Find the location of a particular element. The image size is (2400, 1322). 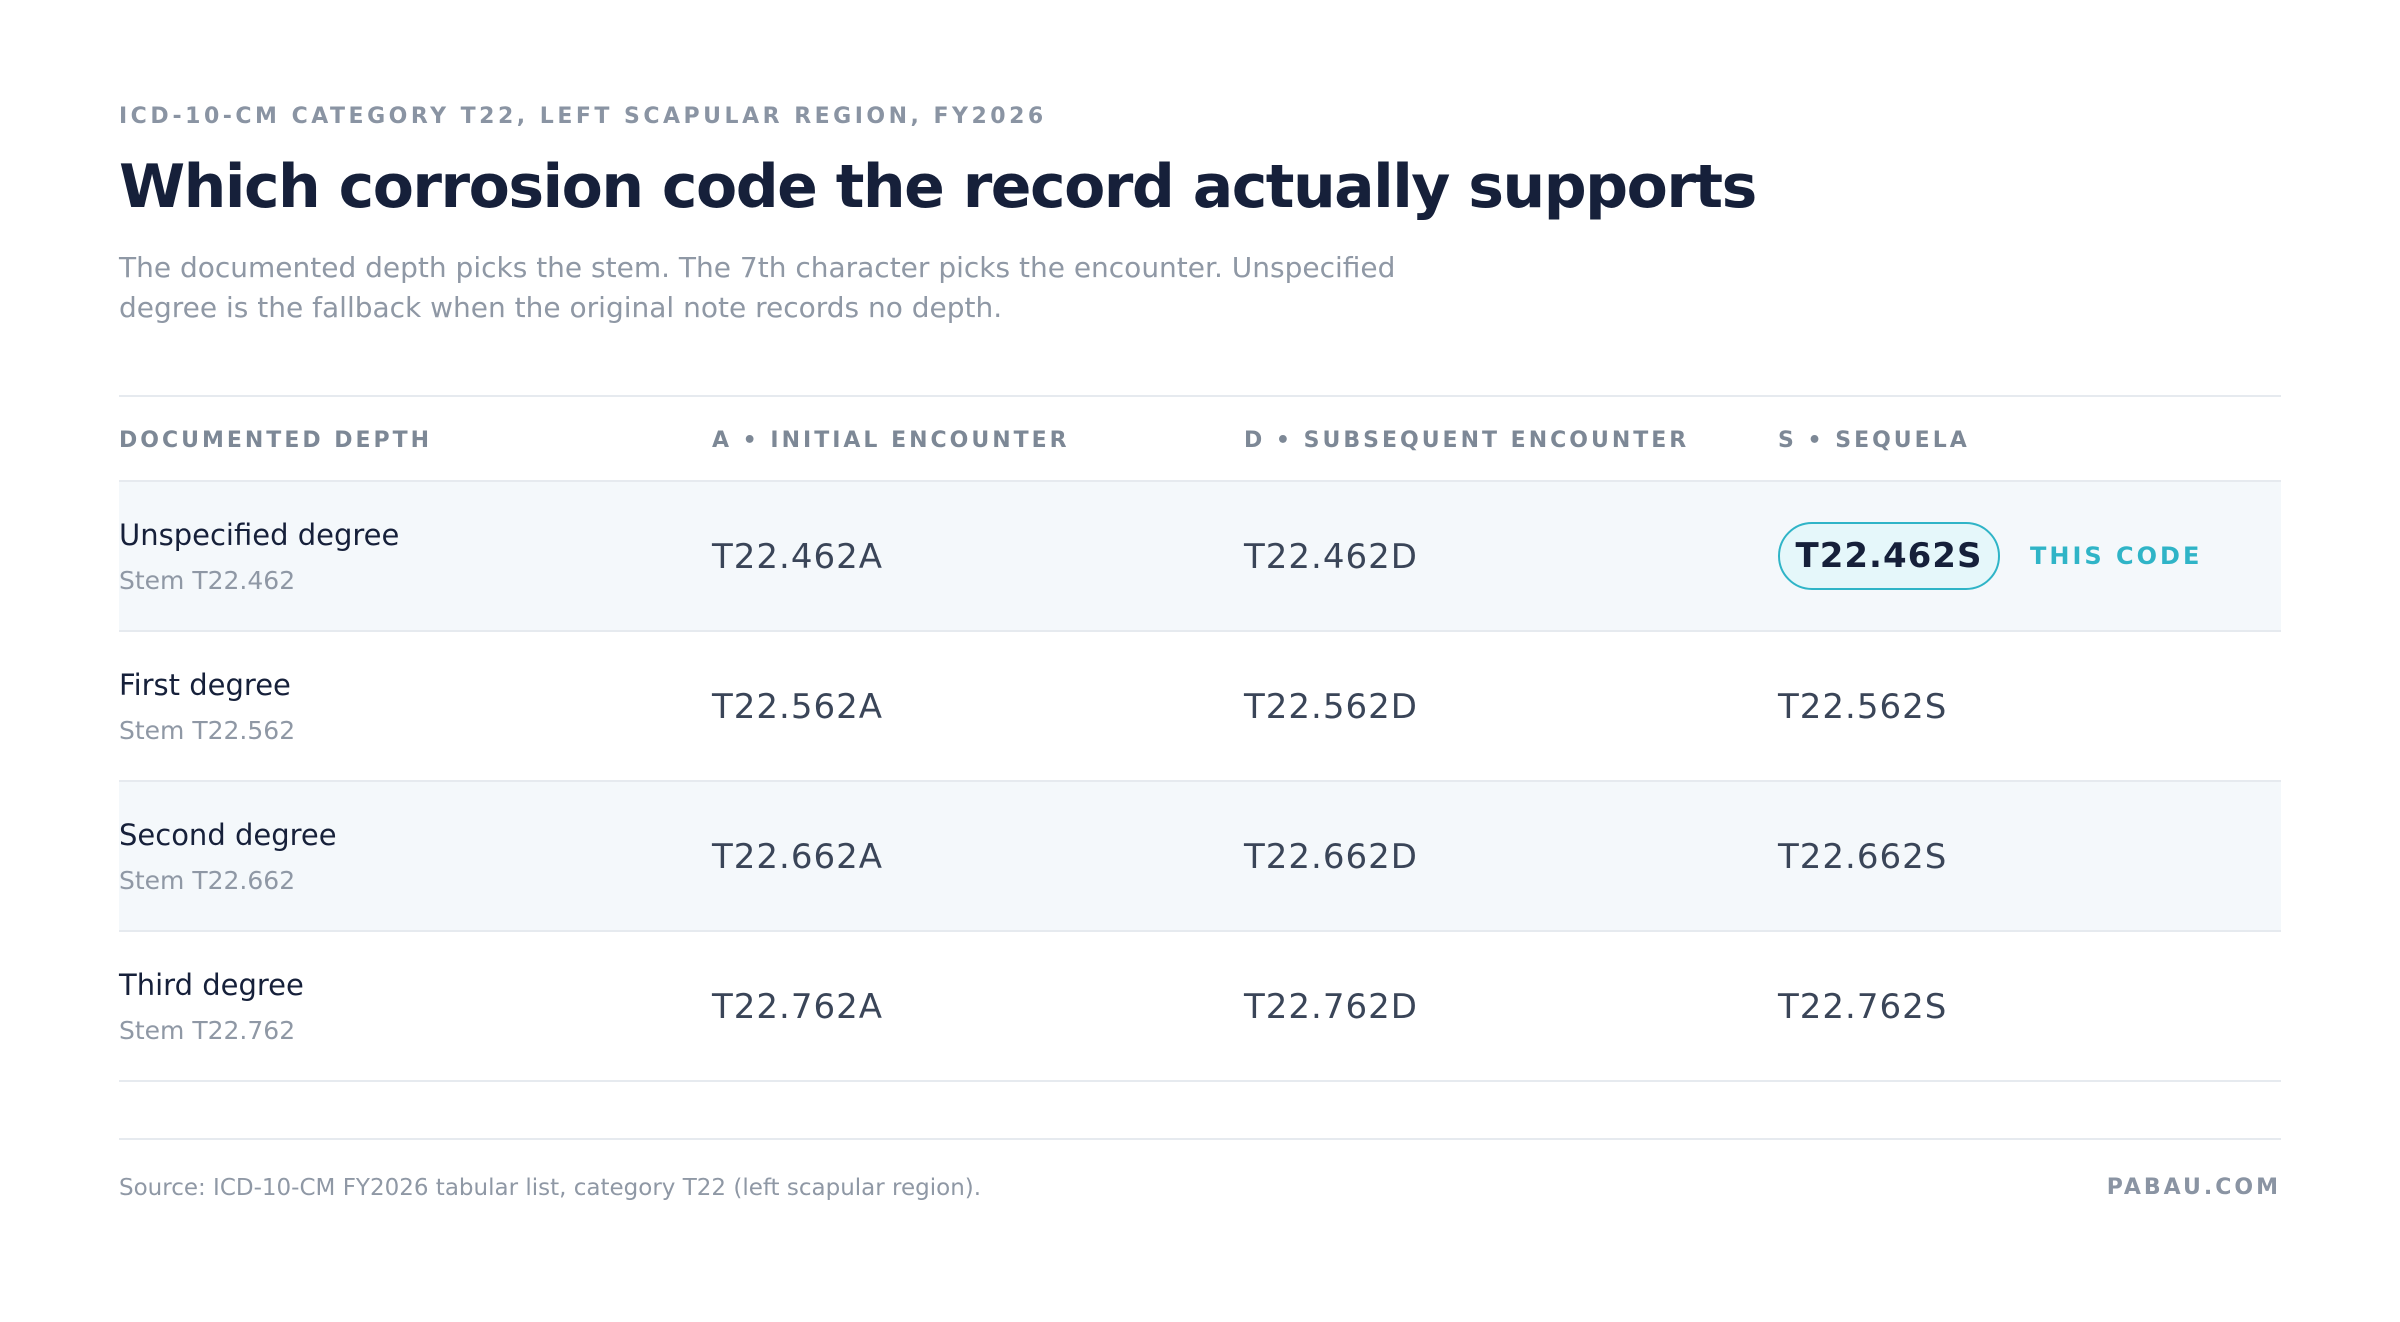

row-label: Second degree is located at coordinates (228, 835).